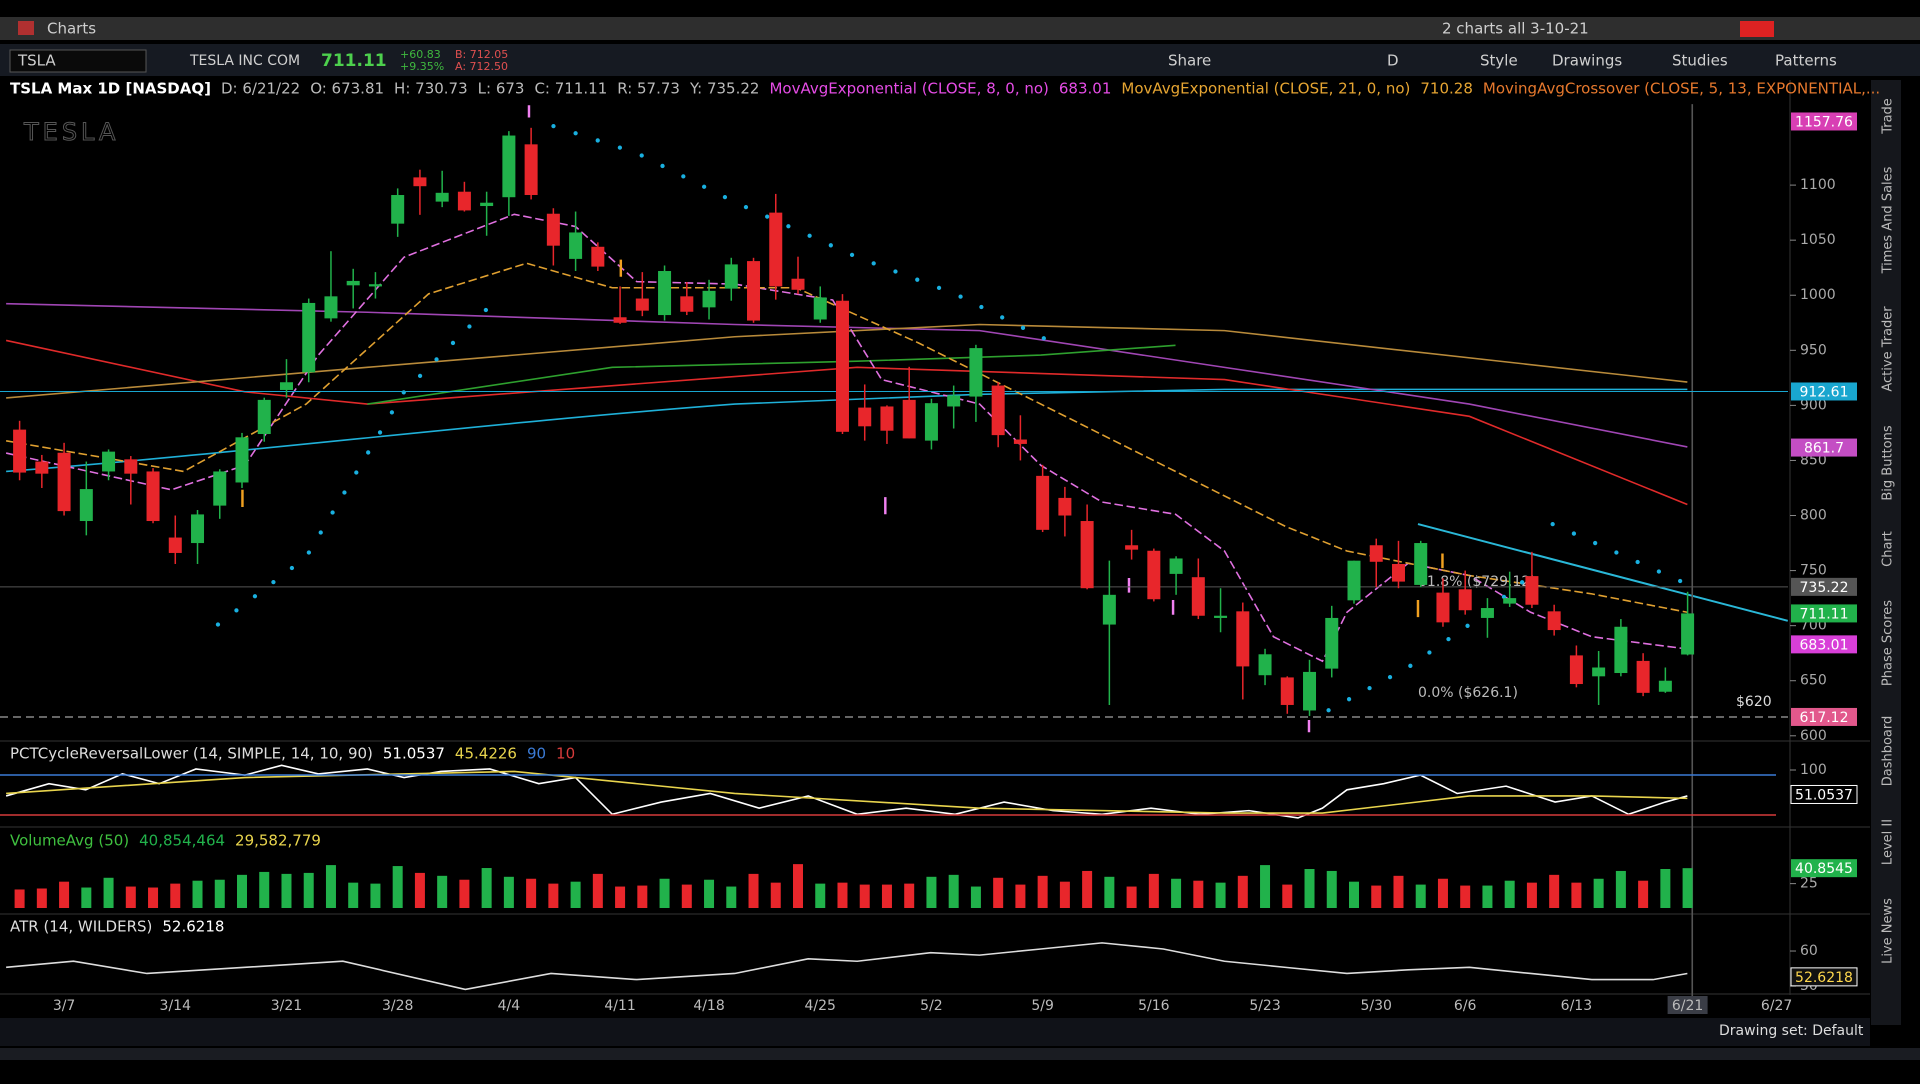 The width and height of the screenshot is (1920, 1084). I want to click on side-tab: Live News, so click(1888, 931).